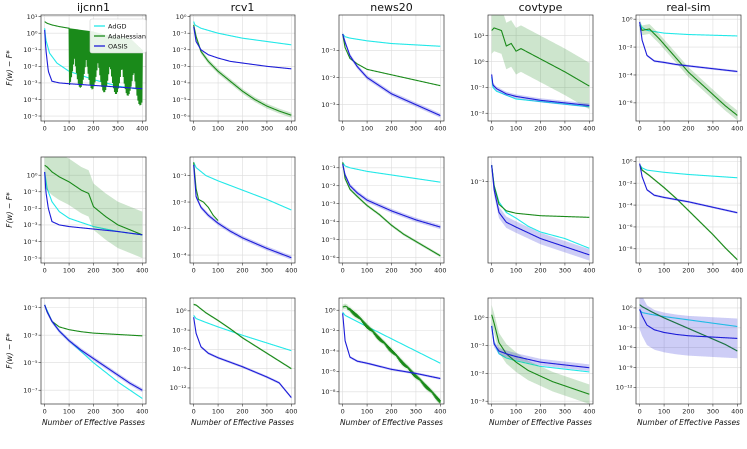  I want to click on panel-r1-c3: 0 100 200 300 400 10⁻¹, so click(533, 215).